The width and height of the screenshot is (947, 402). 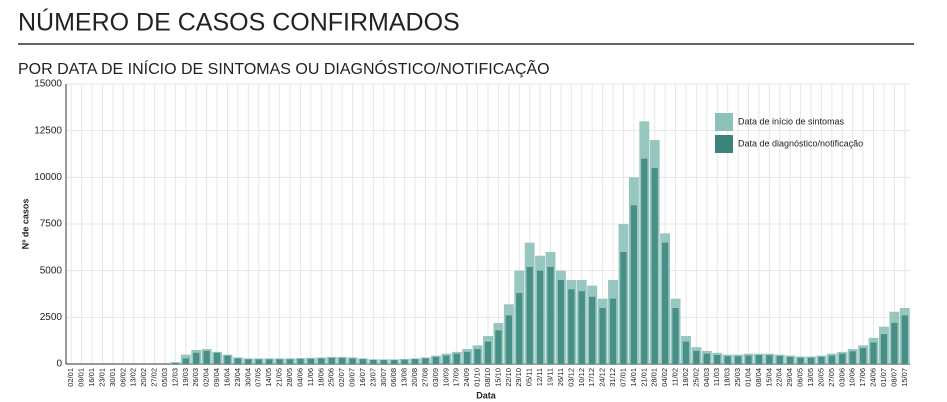 What do you see at coordinates (299, 377) in the screenshot?
I see `x-tick-label: 04/06` at bounding box center [299, 377].